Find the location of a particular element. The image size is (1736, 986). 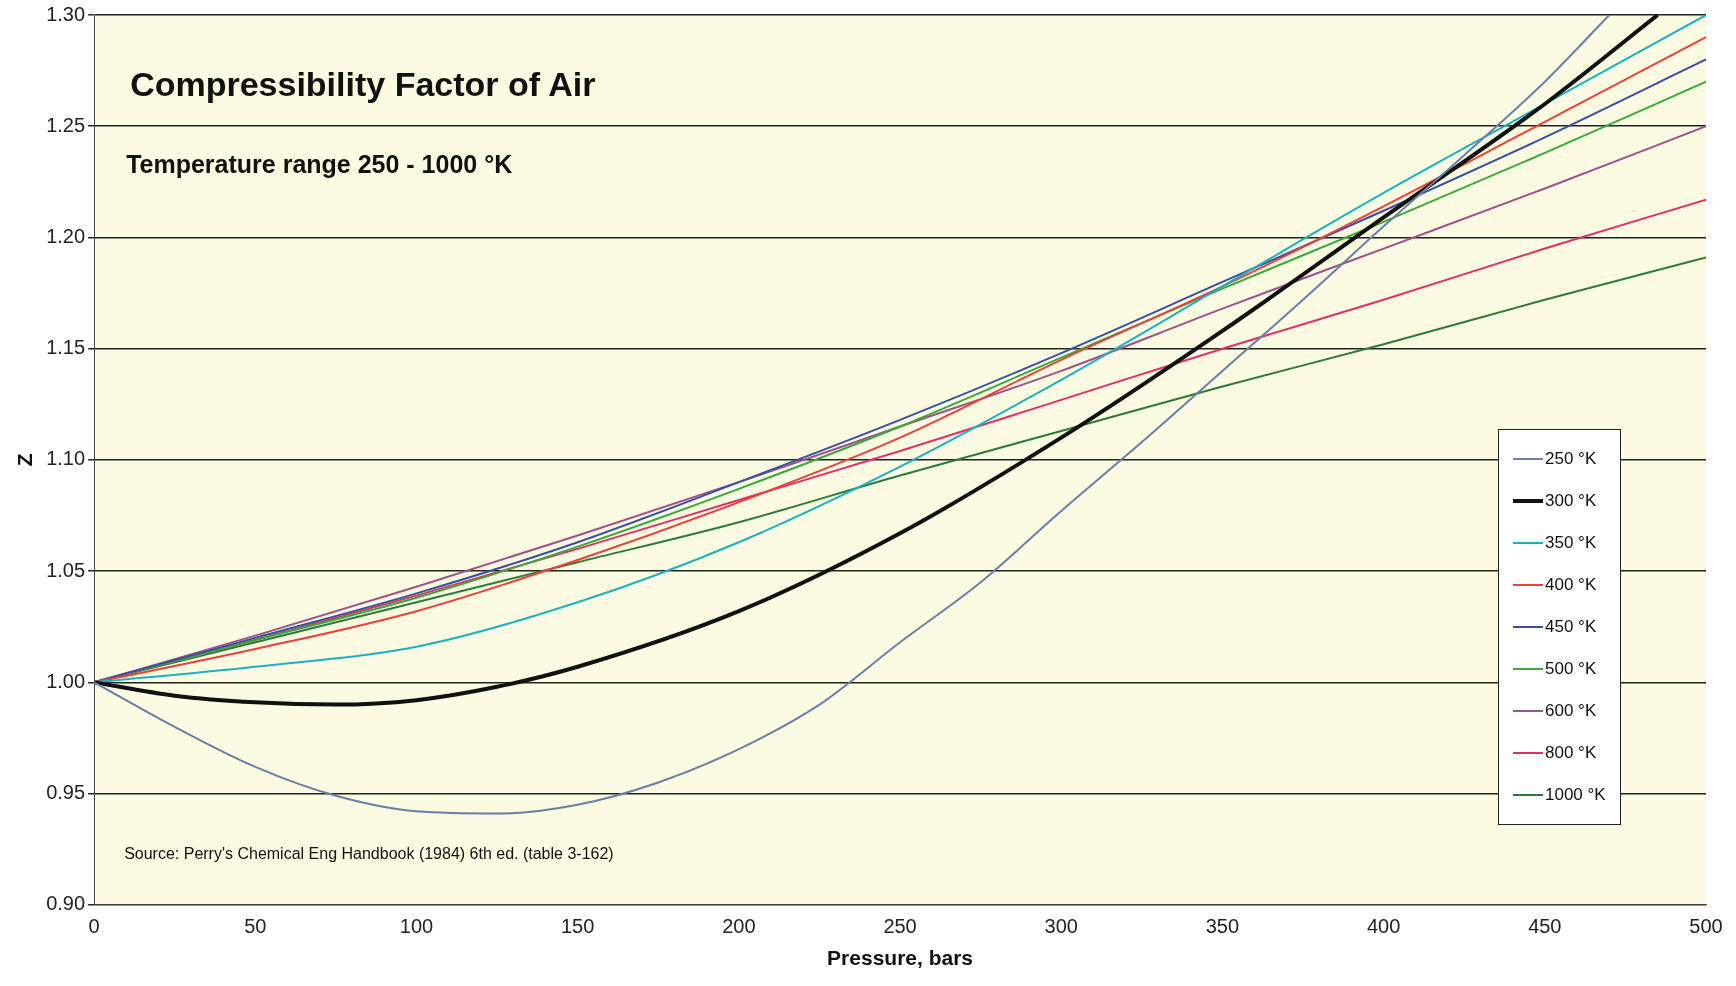

x-tick-label: 500 is located at coordinates (1706, 926).